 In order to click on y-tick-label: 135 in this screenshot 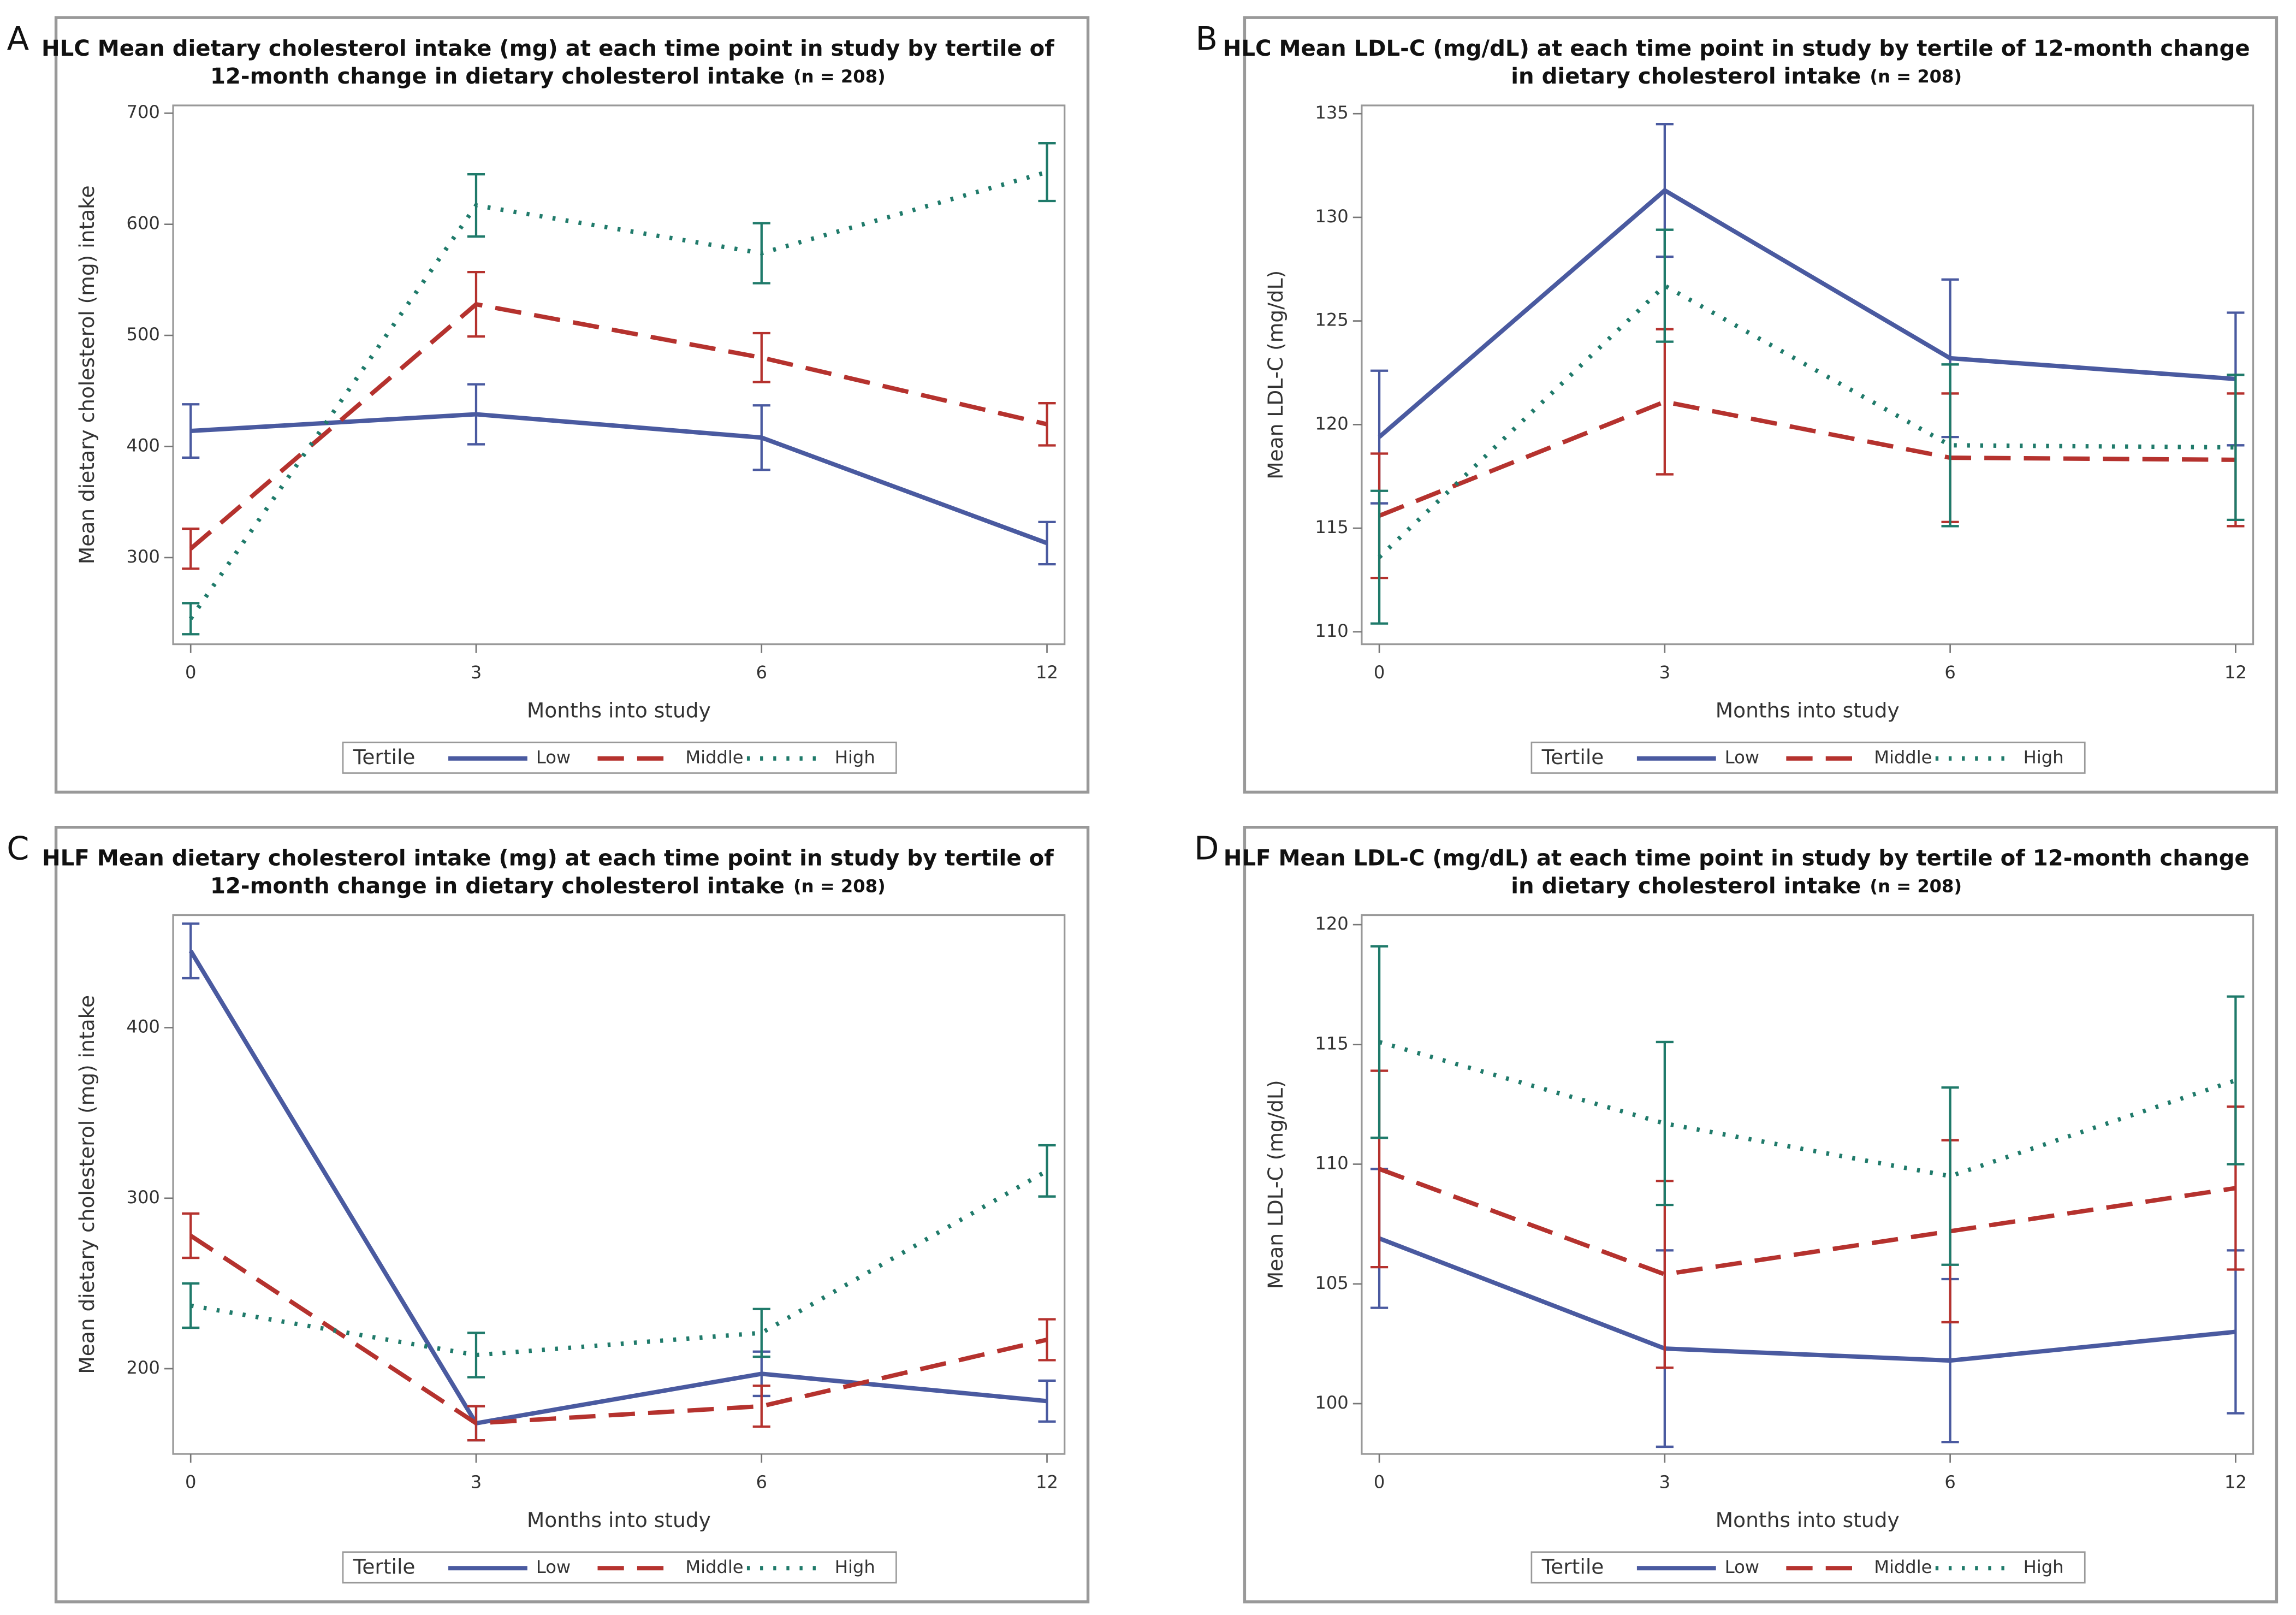, I will do `click(1331, 112)`.